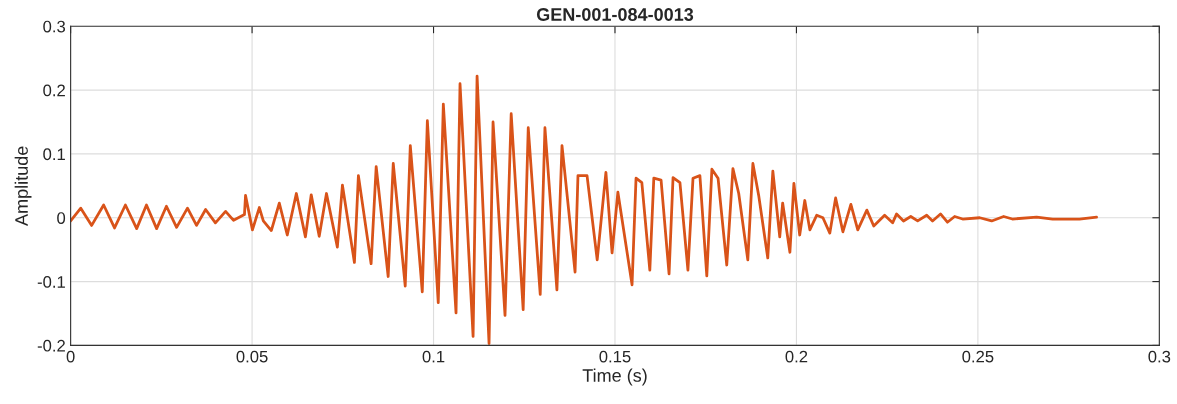  I want to click on y-tick-label: -0.2, so click(51, 345).